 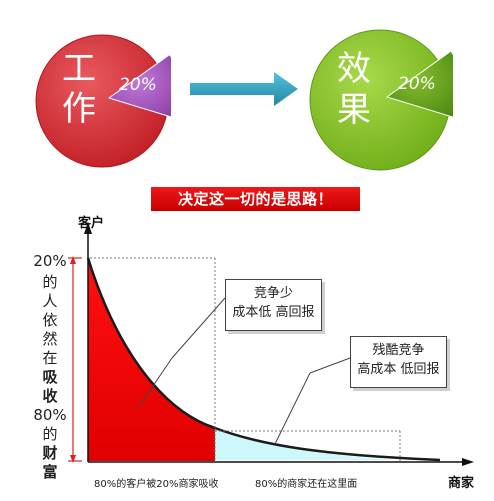 What do you see at coordinates (91, 223) in the screenshot?
I see `y-axis-label: 客户` at bounding box center [91, 223].